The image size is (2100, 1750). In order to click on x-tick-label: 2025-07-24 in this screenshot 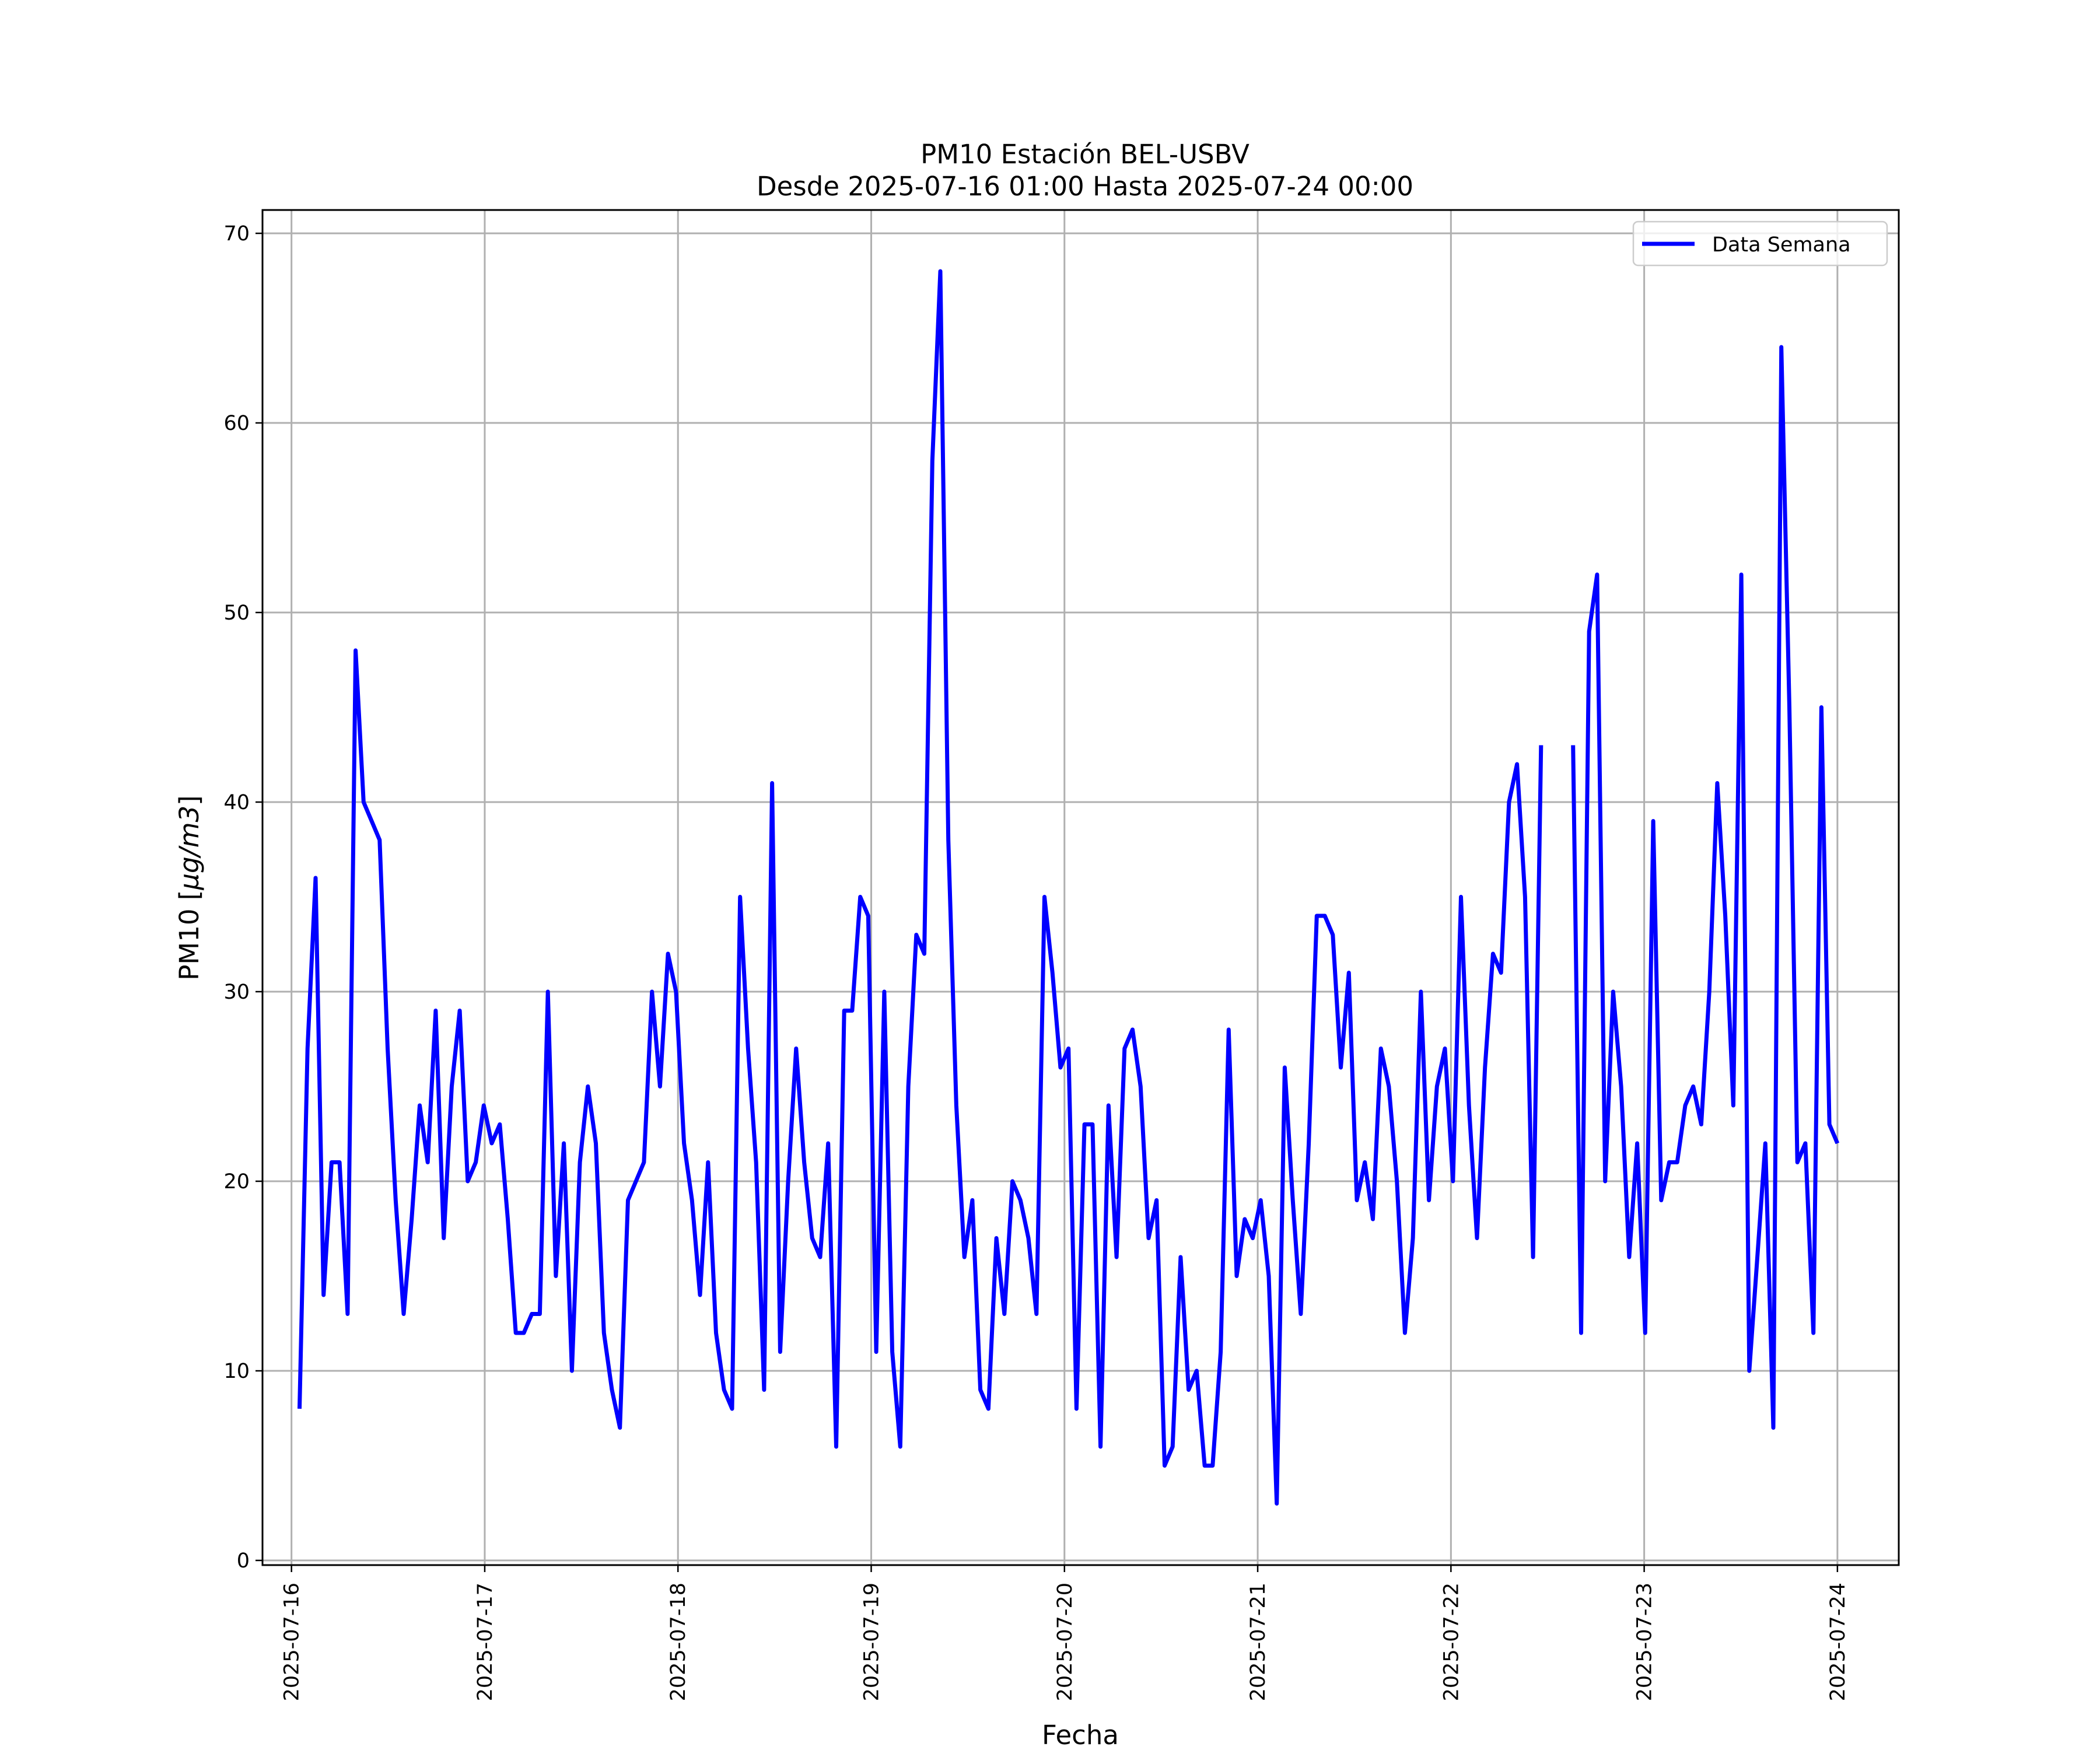, I will do `click(1838, 1642)`.